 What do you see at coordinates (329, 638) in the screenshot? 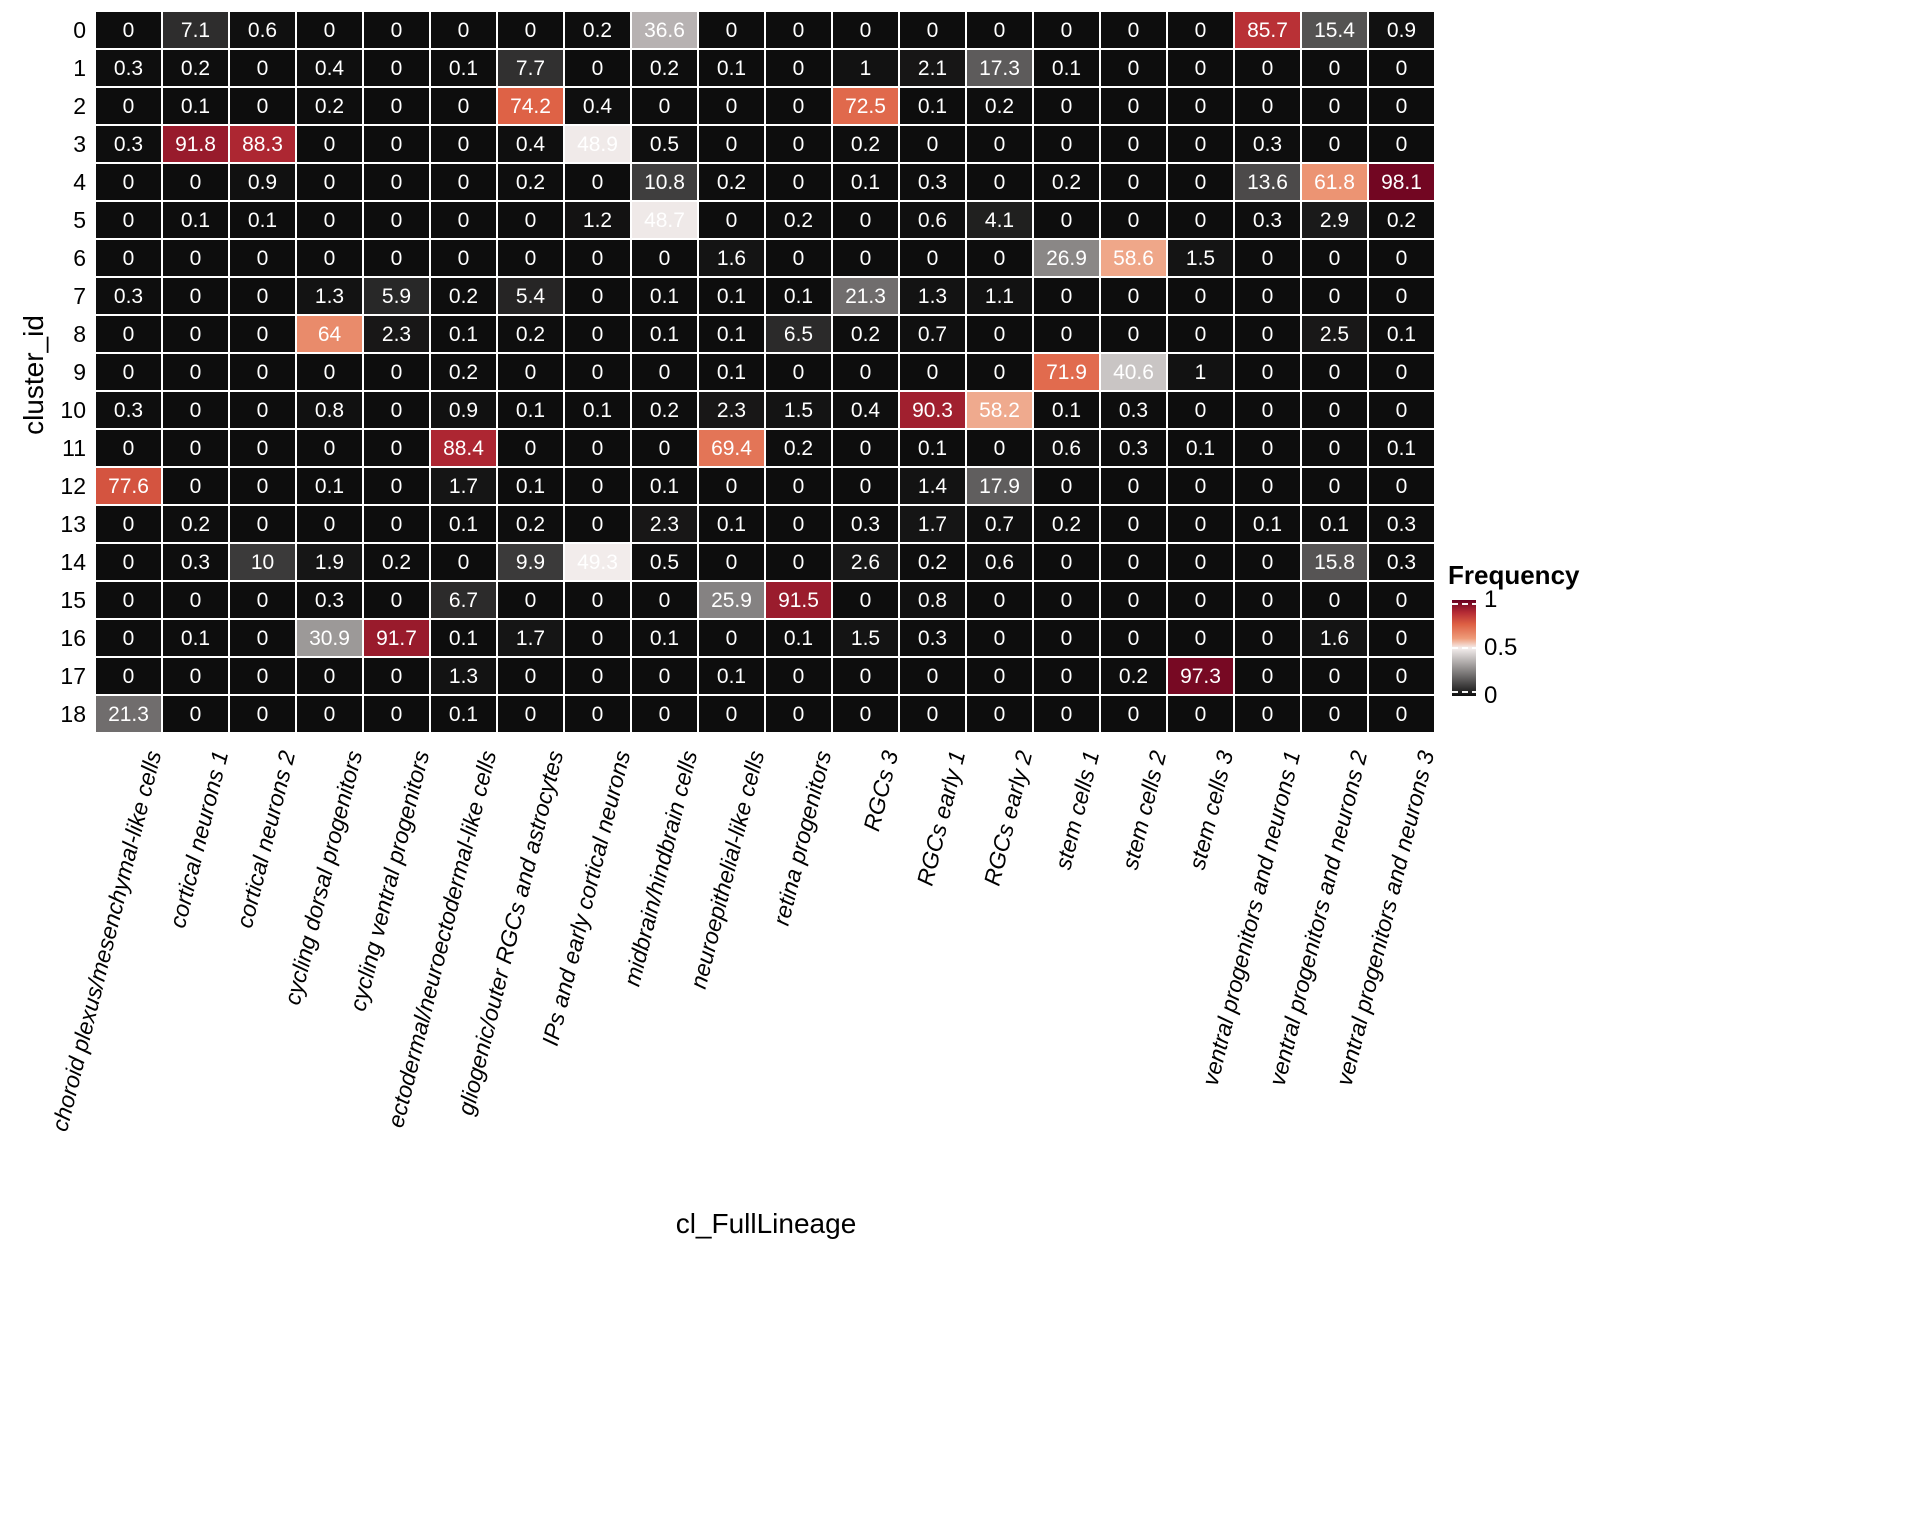
I see `heatmap-cell: 30.9` at bounding box center [329, 638].